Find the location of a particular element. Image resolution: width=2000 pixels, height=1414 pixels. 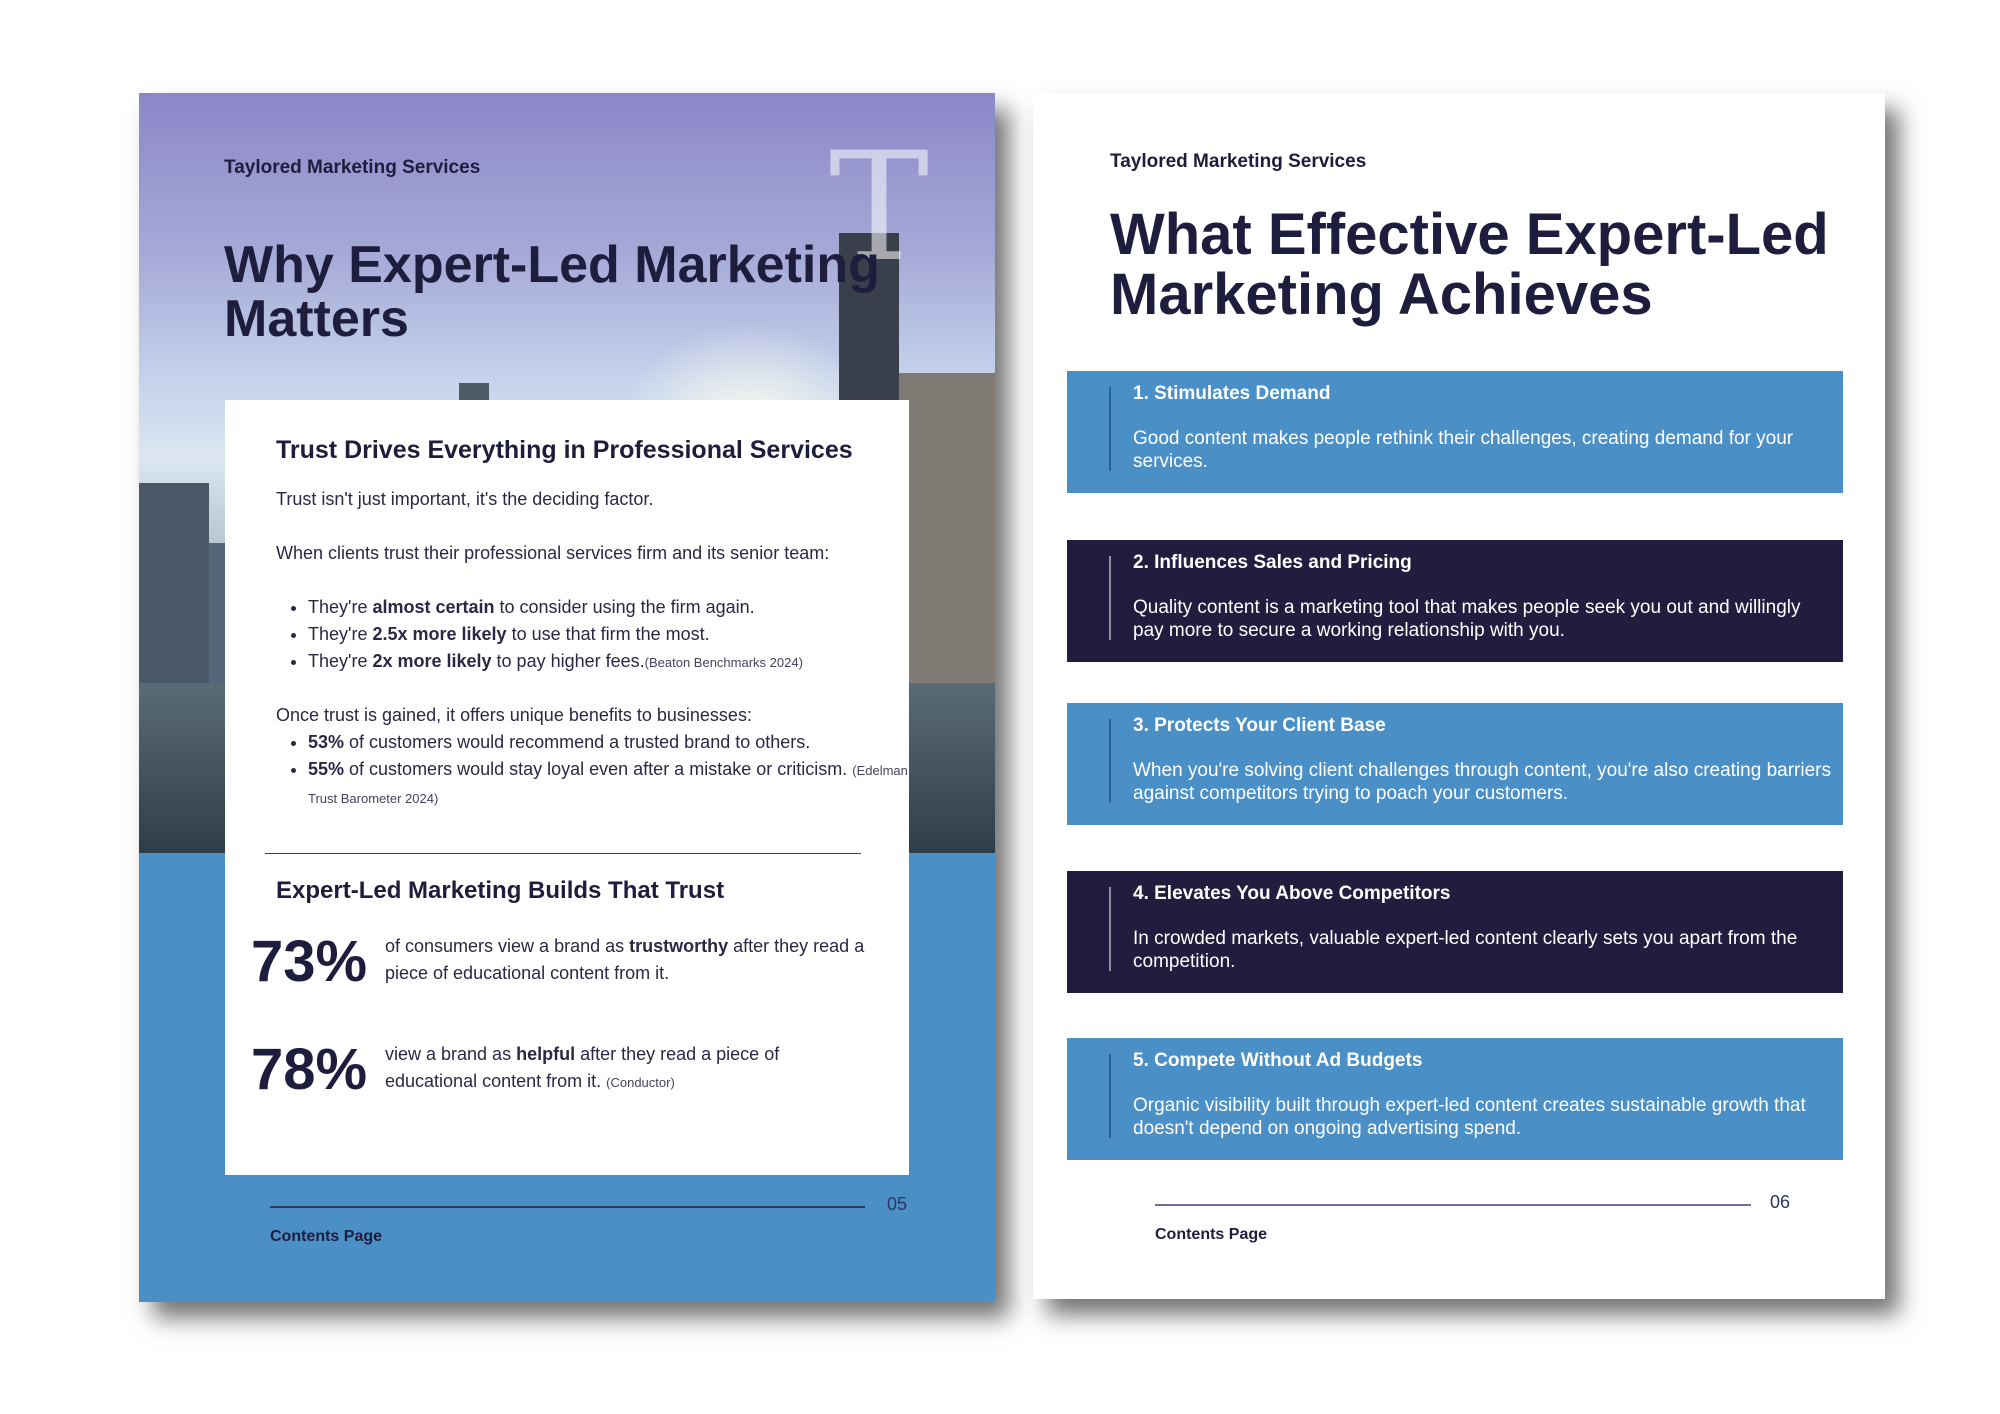

page-title: Why Expert-Led Marketing Matters is located at coordinates (552, 292).